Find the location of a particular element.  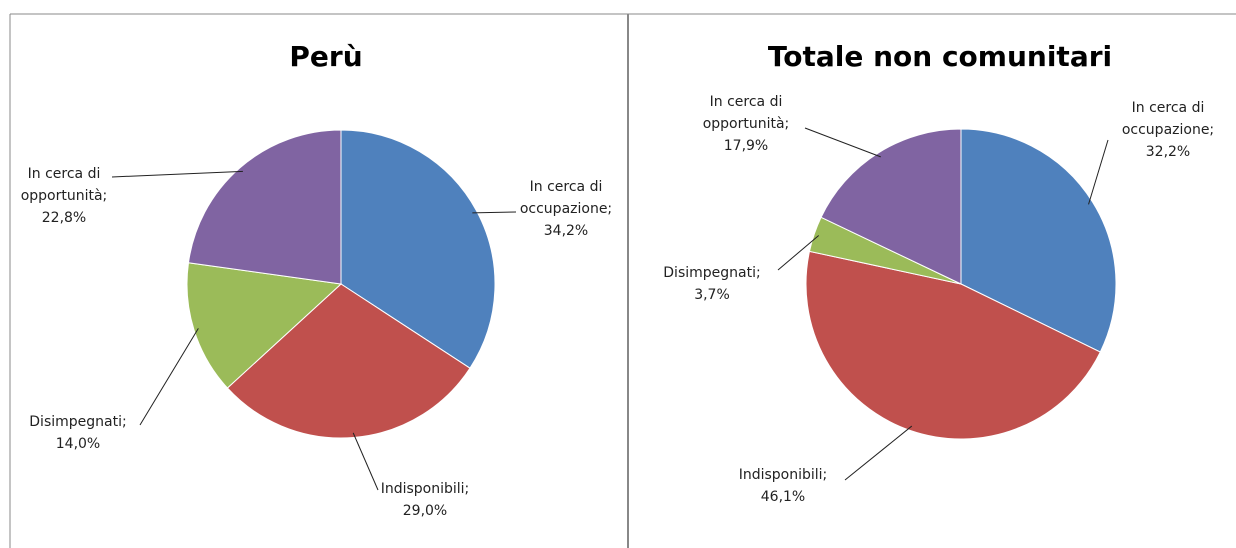

chart-title: Perù is located at coordinates (326, 56).